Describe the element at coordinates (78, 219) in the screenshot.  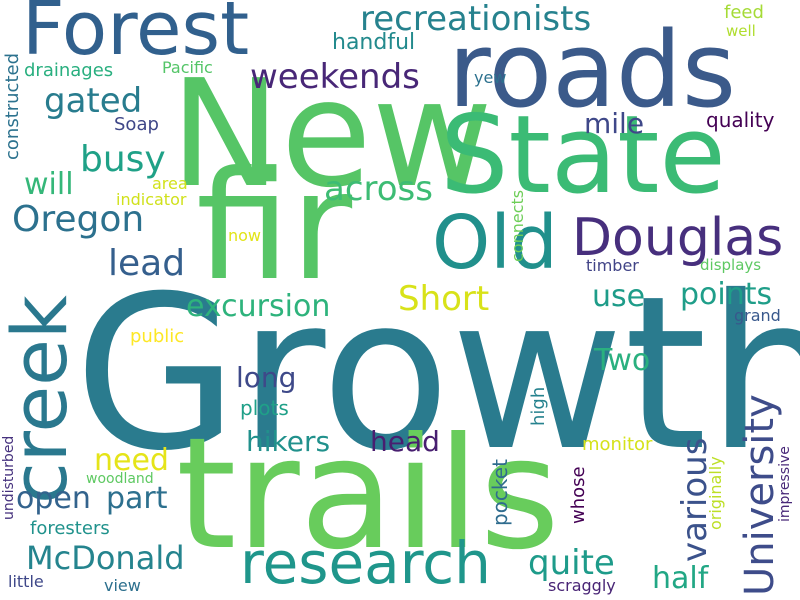
I see `word-oregon: Oregon` at that location.